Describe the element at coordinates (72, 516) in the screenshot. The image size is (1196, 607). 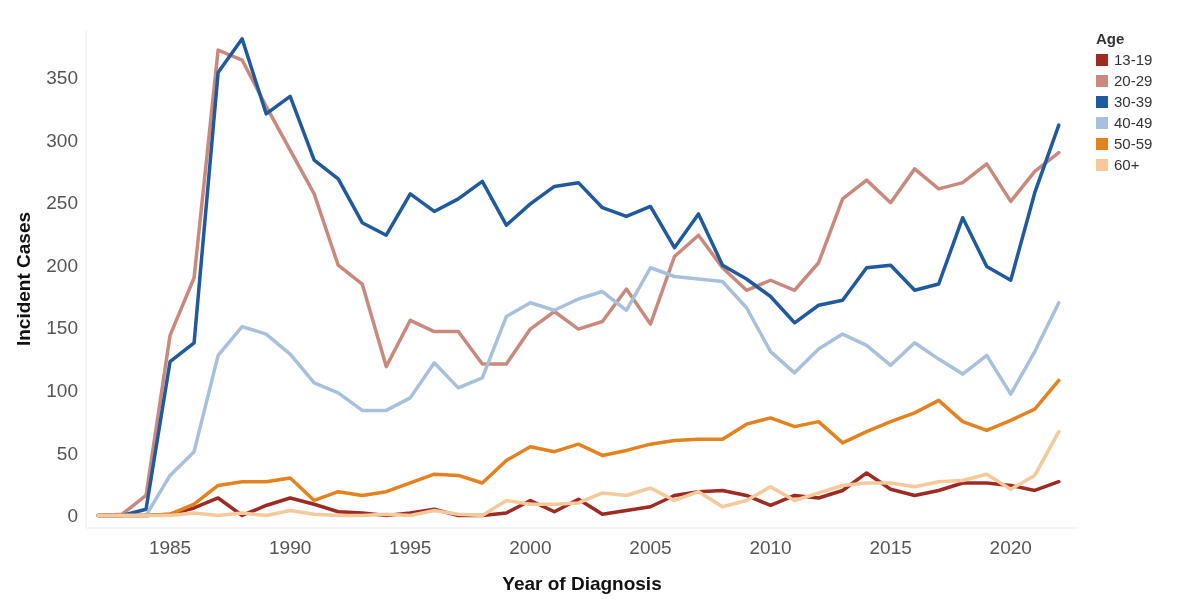
I see `y-tick-label: 0` at that location.